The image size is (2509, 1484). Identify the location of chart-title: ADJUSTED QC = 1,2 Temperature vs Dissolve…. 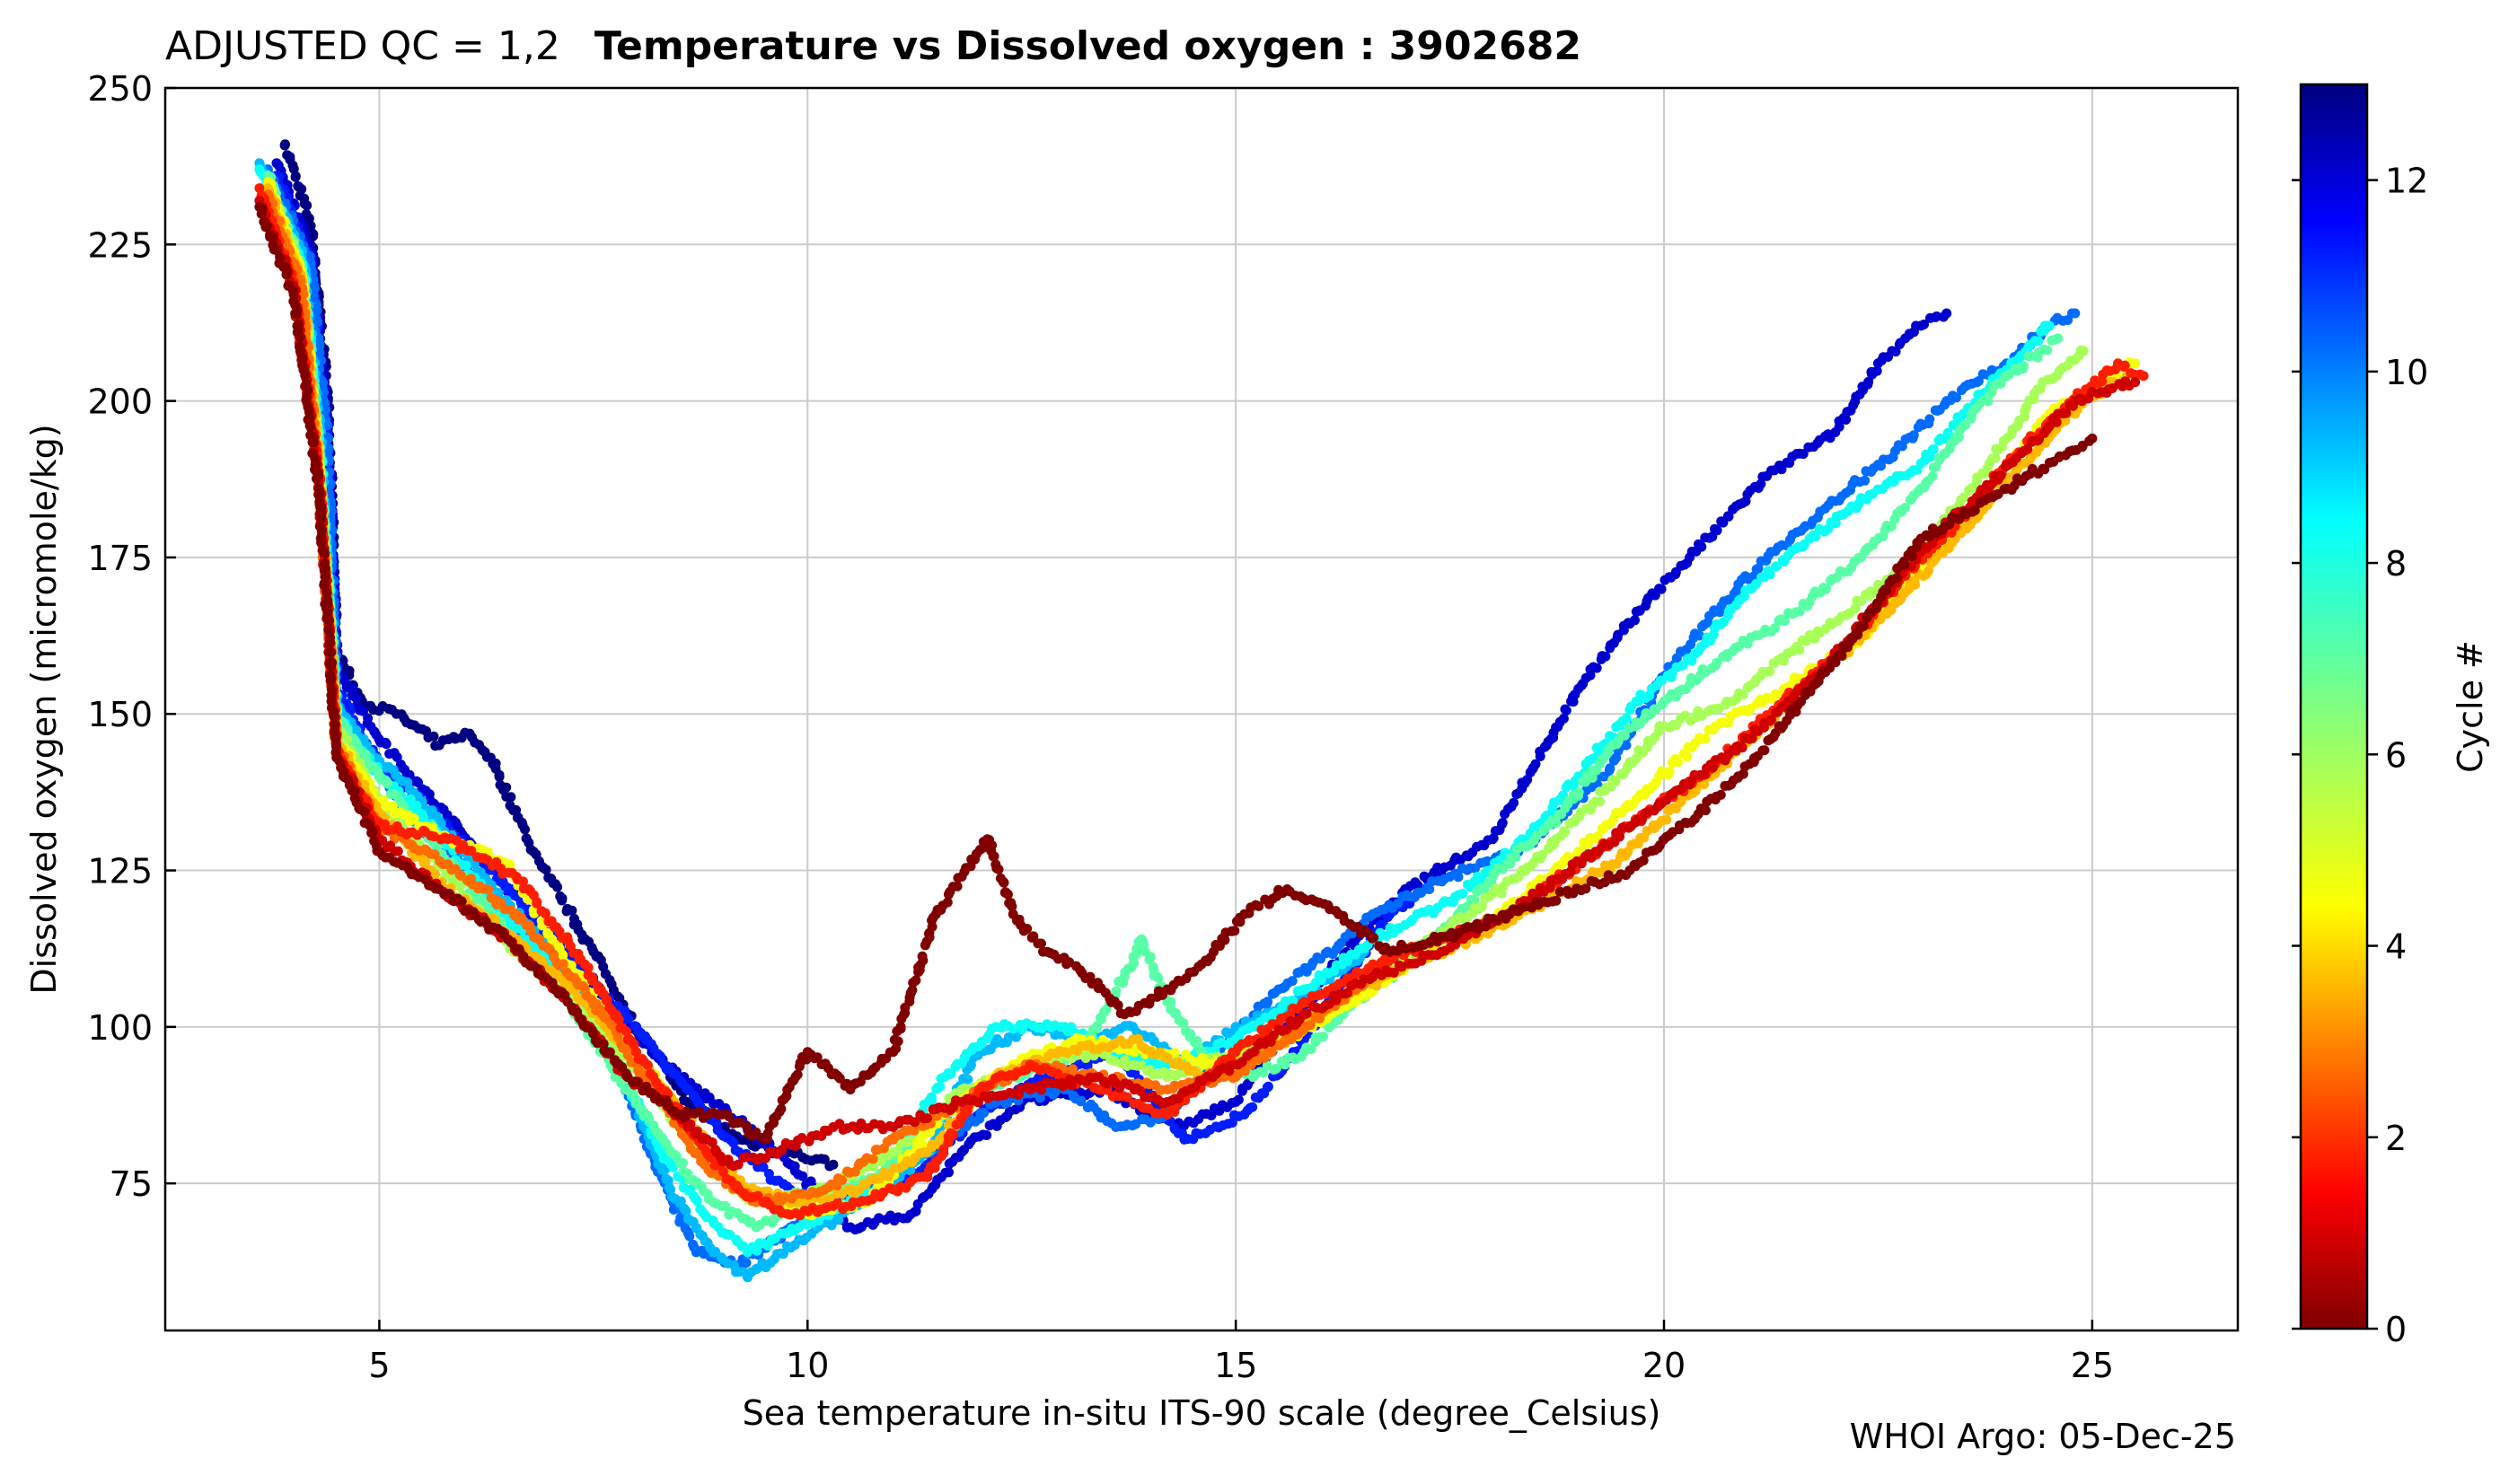
(873, 46).